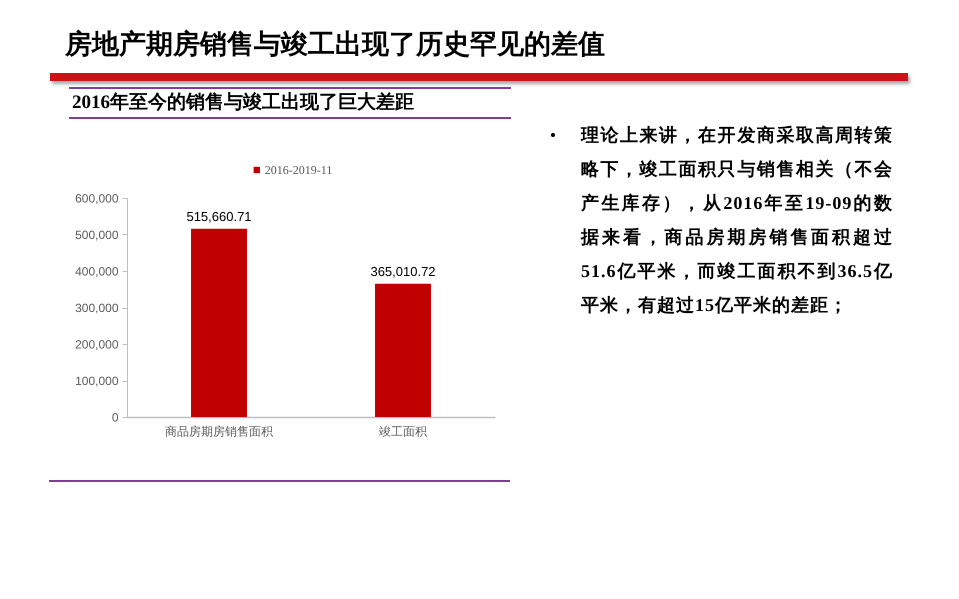  What do you see at coordinates (97, 271) in the screenshot?
I see `y-tick-label: 400,000` at bounding box center [97, 271].